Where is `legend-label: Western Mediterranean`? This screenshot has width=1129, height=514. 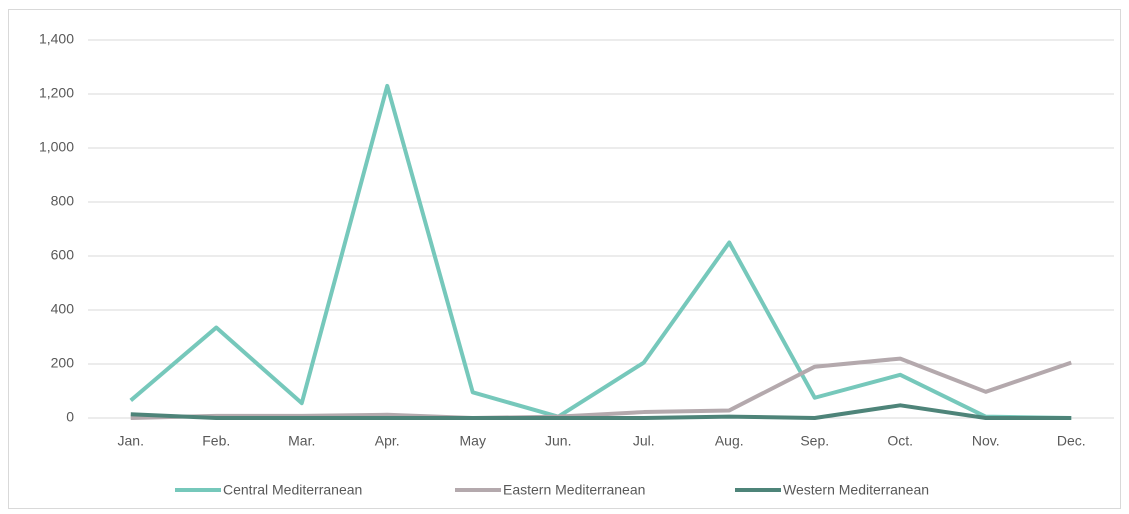 legend-label: Western Mediterranean is located at coordinates (856, 490).